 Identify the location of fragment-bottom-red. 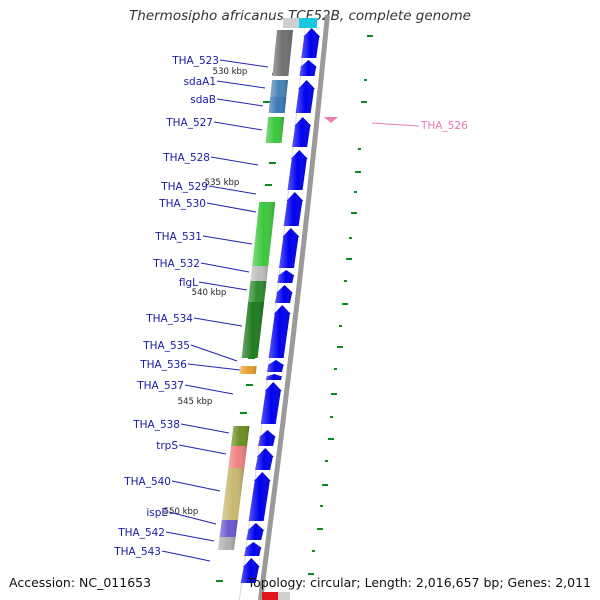
(270, 596).